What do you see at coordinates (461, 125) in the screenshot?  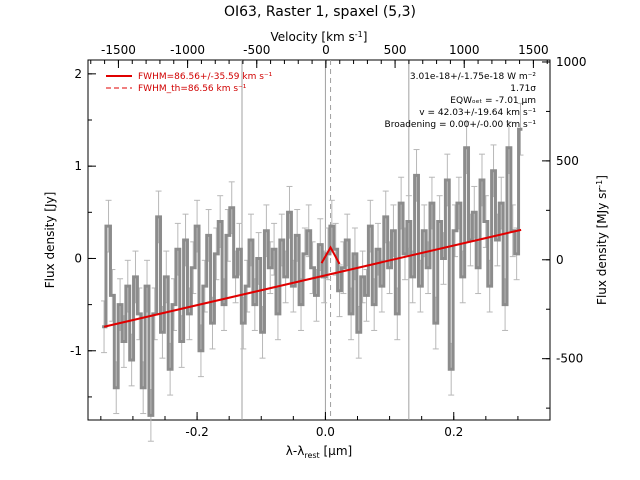 I see `annotation-broadening: Broadening = 0.00+/-0.00 km s⁻¹` at bounding box center [461, 125].